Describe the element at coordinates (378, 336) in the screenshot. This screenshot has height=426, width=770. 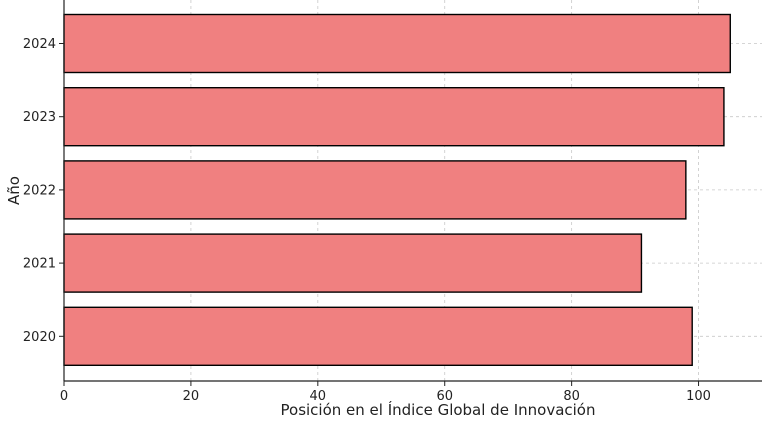
I see `bar-2020` at that location.